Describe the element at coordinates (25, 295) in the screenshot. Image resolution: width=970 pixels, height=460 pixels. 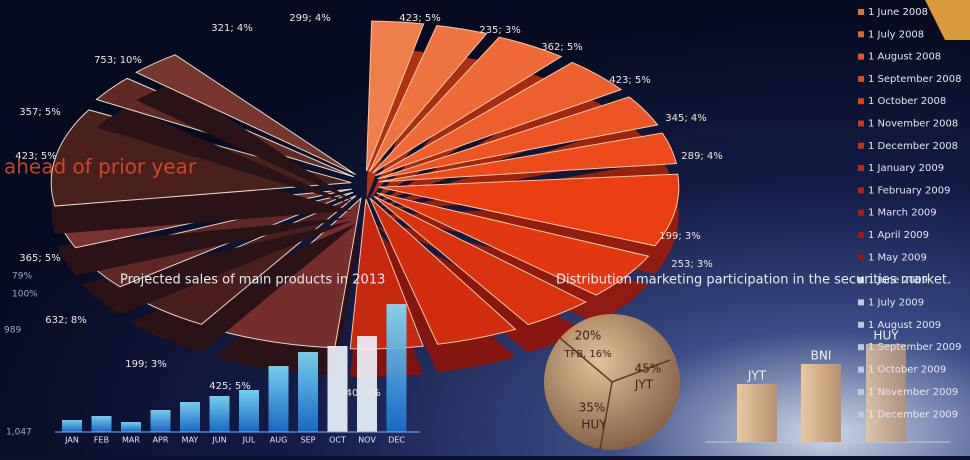
I see `side-label: 100%` at that location.